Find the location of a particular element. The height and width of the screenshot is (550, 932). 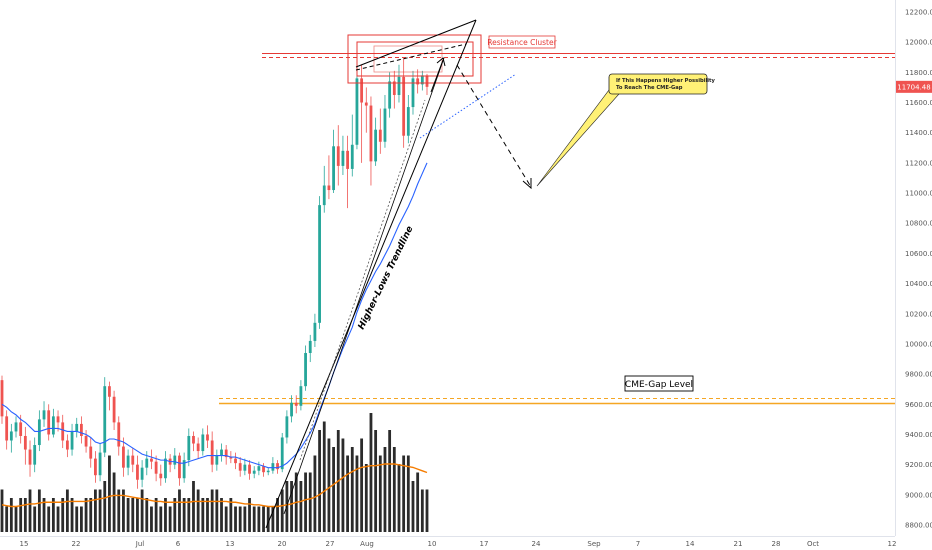

current-price-tag: 11704.48 is located at coordinates (914, 86).